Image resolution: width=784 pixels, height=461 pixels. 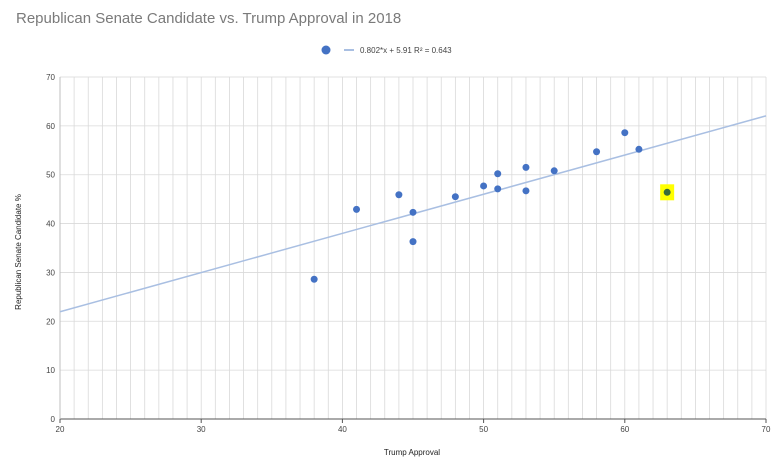 What do you see at coordinates (766, 429) in the screenshot?
I see `x-tick-label: 70` at bounding box center [766, 429].